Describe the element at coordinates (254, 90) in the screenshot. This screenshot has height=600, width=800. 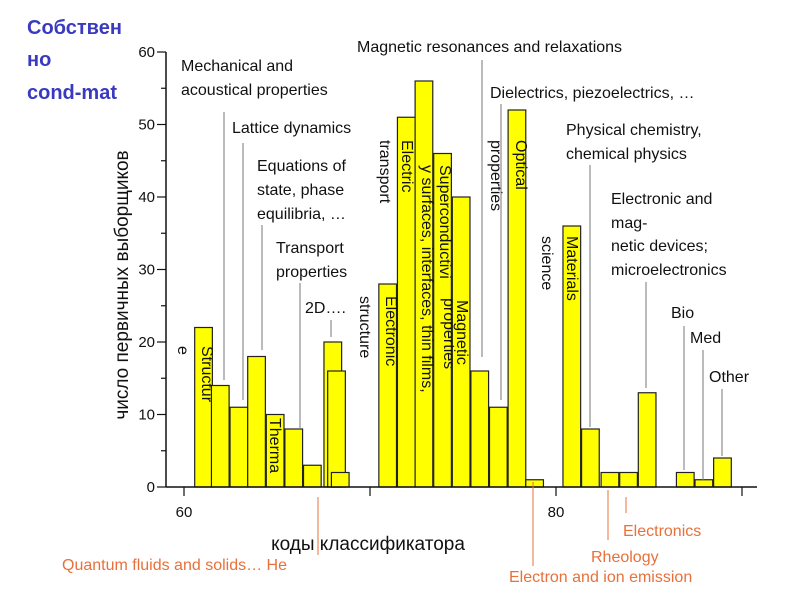
I see `annotation-label: acoustical properties` at that location.